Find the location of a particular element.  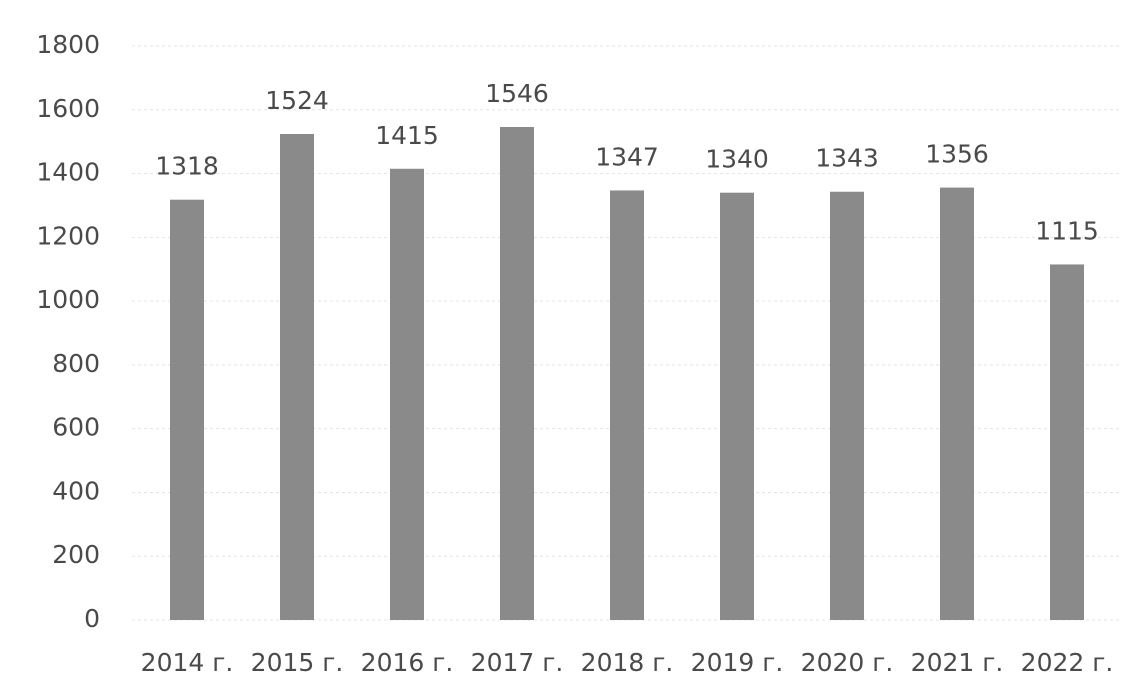

x-tick-label: 2016 г. is located at coordinates (407, 662).